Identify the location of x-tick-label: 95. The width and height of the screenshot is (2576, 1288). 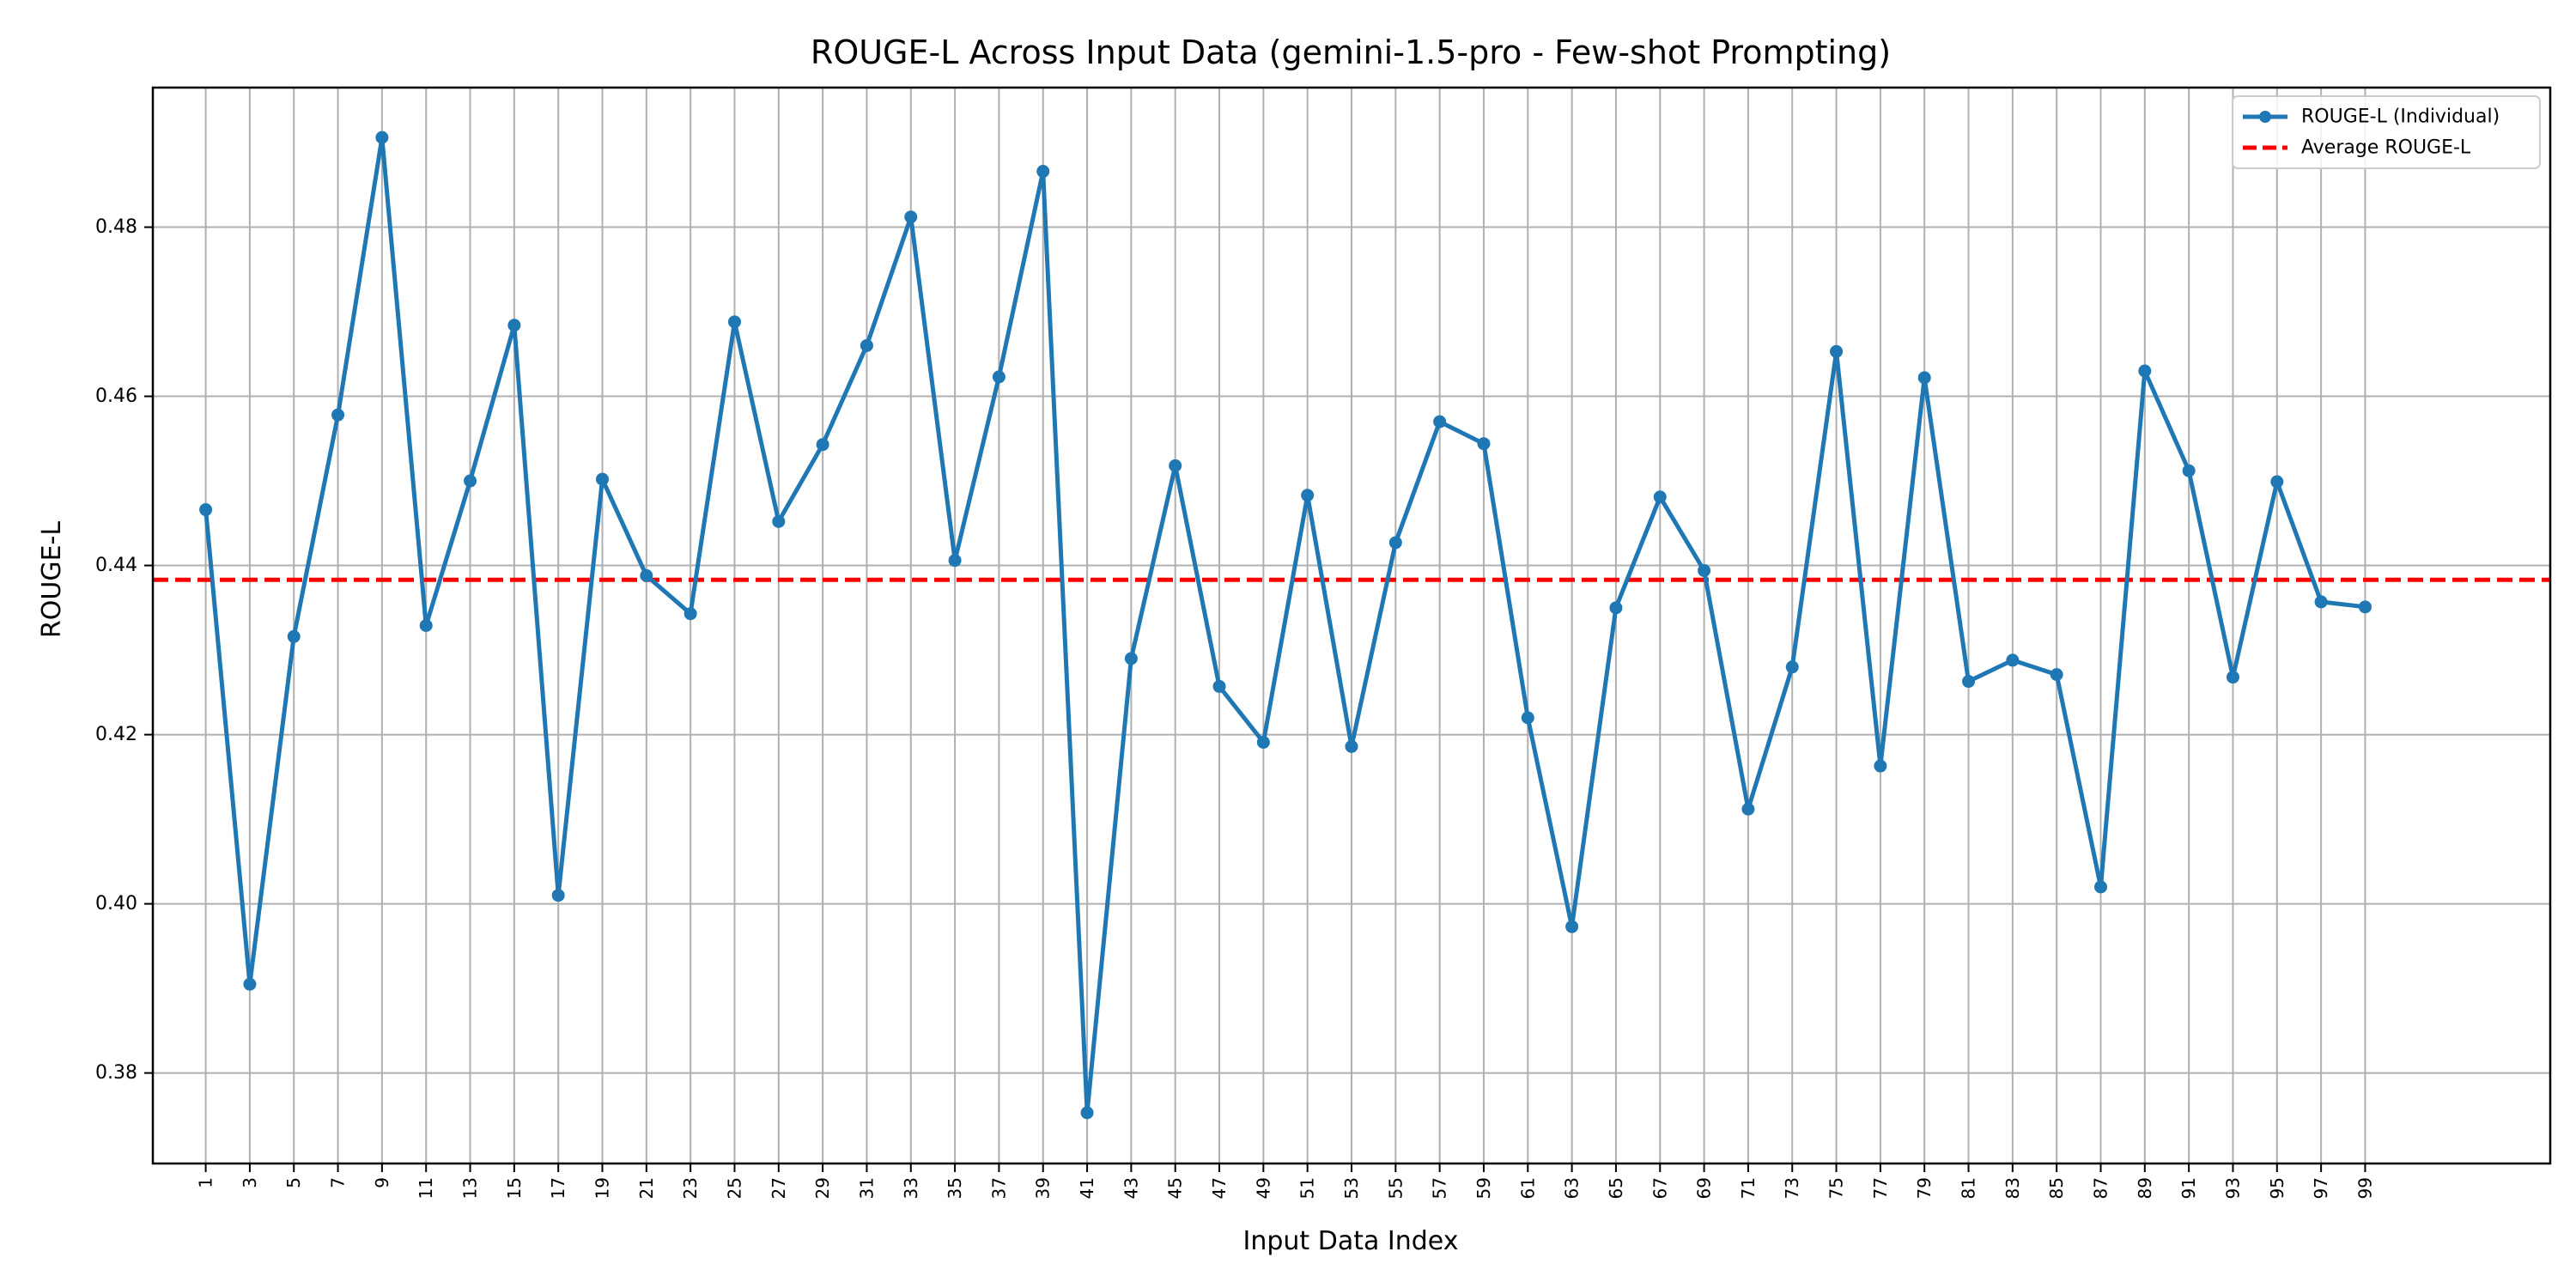
(2277, 1188).